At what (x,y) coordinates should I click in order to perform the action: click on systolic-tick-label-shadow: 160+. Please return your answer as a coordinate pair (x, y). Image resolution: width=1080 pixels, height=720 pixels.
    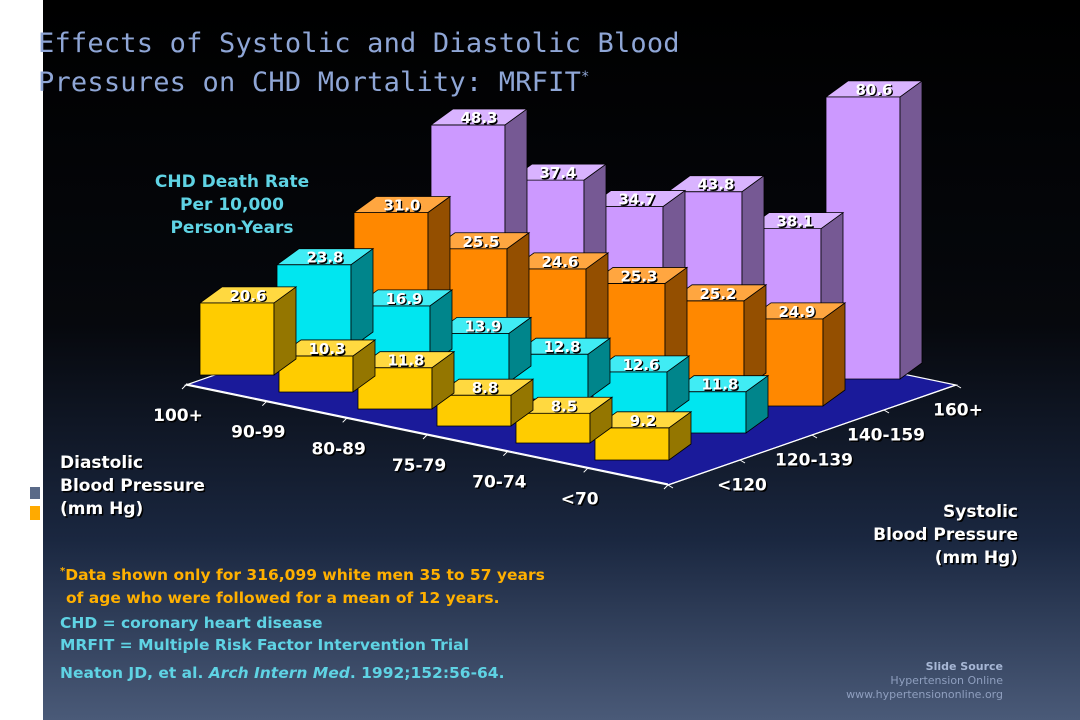
    Looking at the image, I should click on (960, 412).